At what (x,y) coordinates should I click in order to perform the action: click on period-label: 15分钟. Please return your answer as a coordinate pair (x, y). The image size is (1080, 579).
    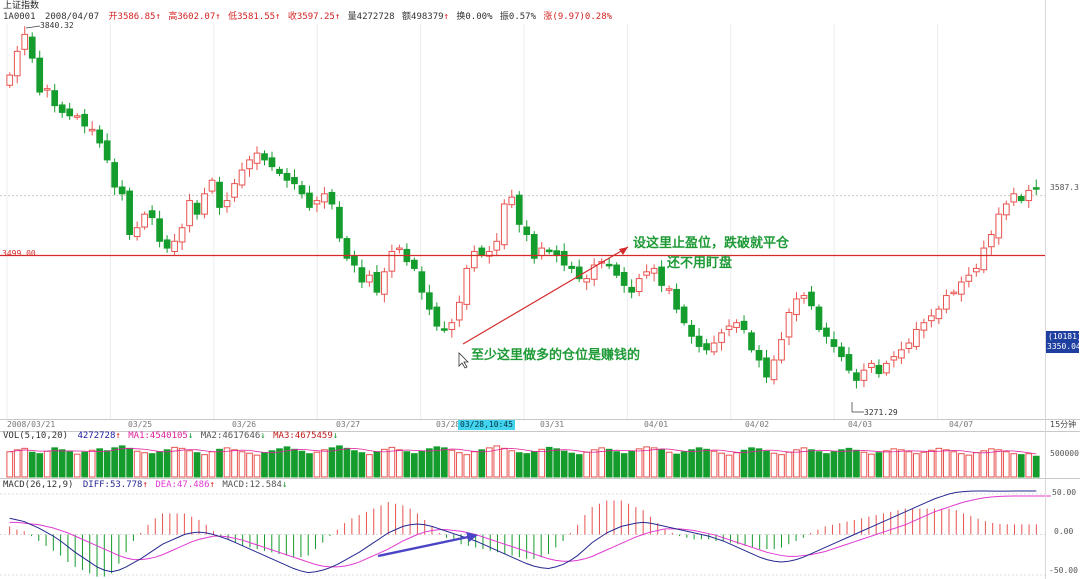
    Looking at the image, I should click on (1063, 424).